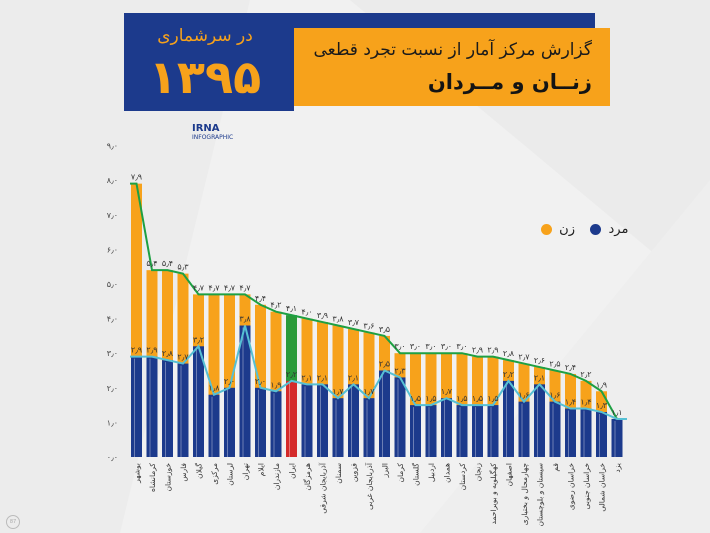  I want to click on page-title-line1: گزارش مرکز آمار از نسبت تجرد قطعی, so click(452, 50).